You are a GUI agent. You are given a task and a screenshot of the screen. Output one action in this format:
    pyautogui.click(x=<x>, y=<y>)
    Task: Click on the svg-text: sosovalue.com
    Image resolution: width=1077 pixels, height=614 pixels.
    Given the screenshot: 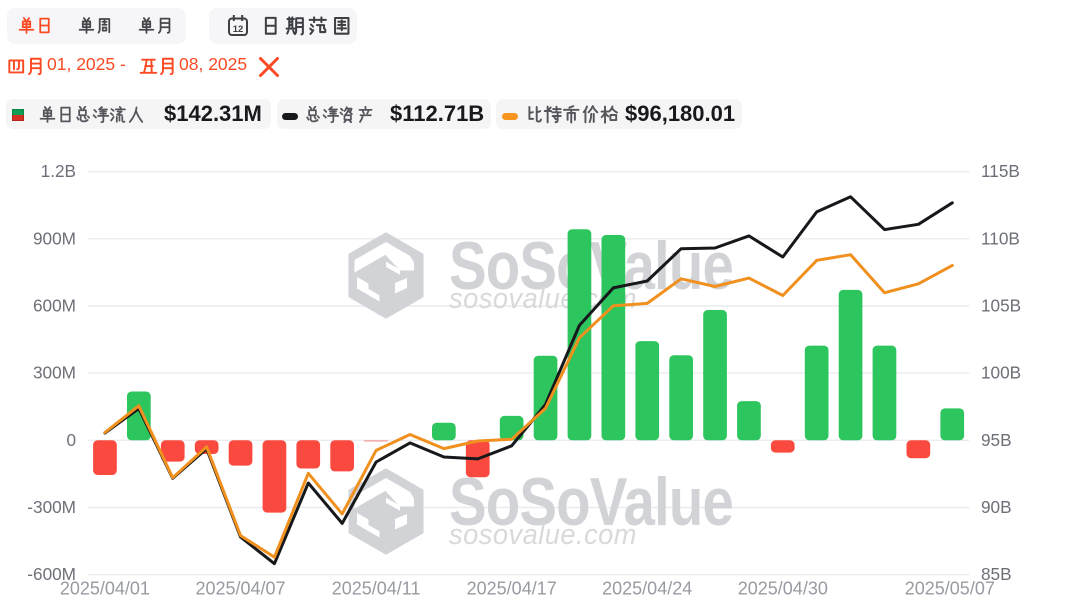 What is the action you would take?
    pyautogui.click(x=543, y=535)
    